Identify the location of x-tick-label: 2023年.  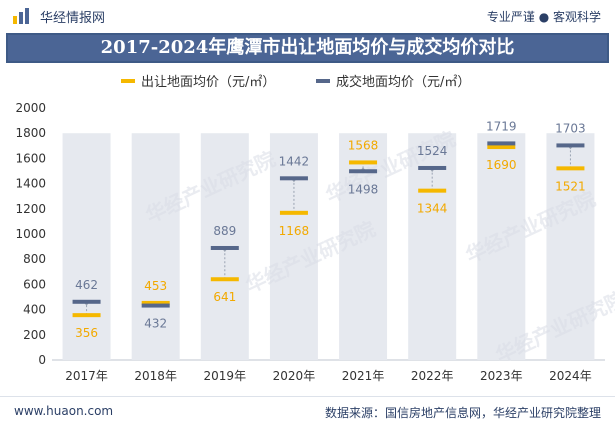
(501, 376).